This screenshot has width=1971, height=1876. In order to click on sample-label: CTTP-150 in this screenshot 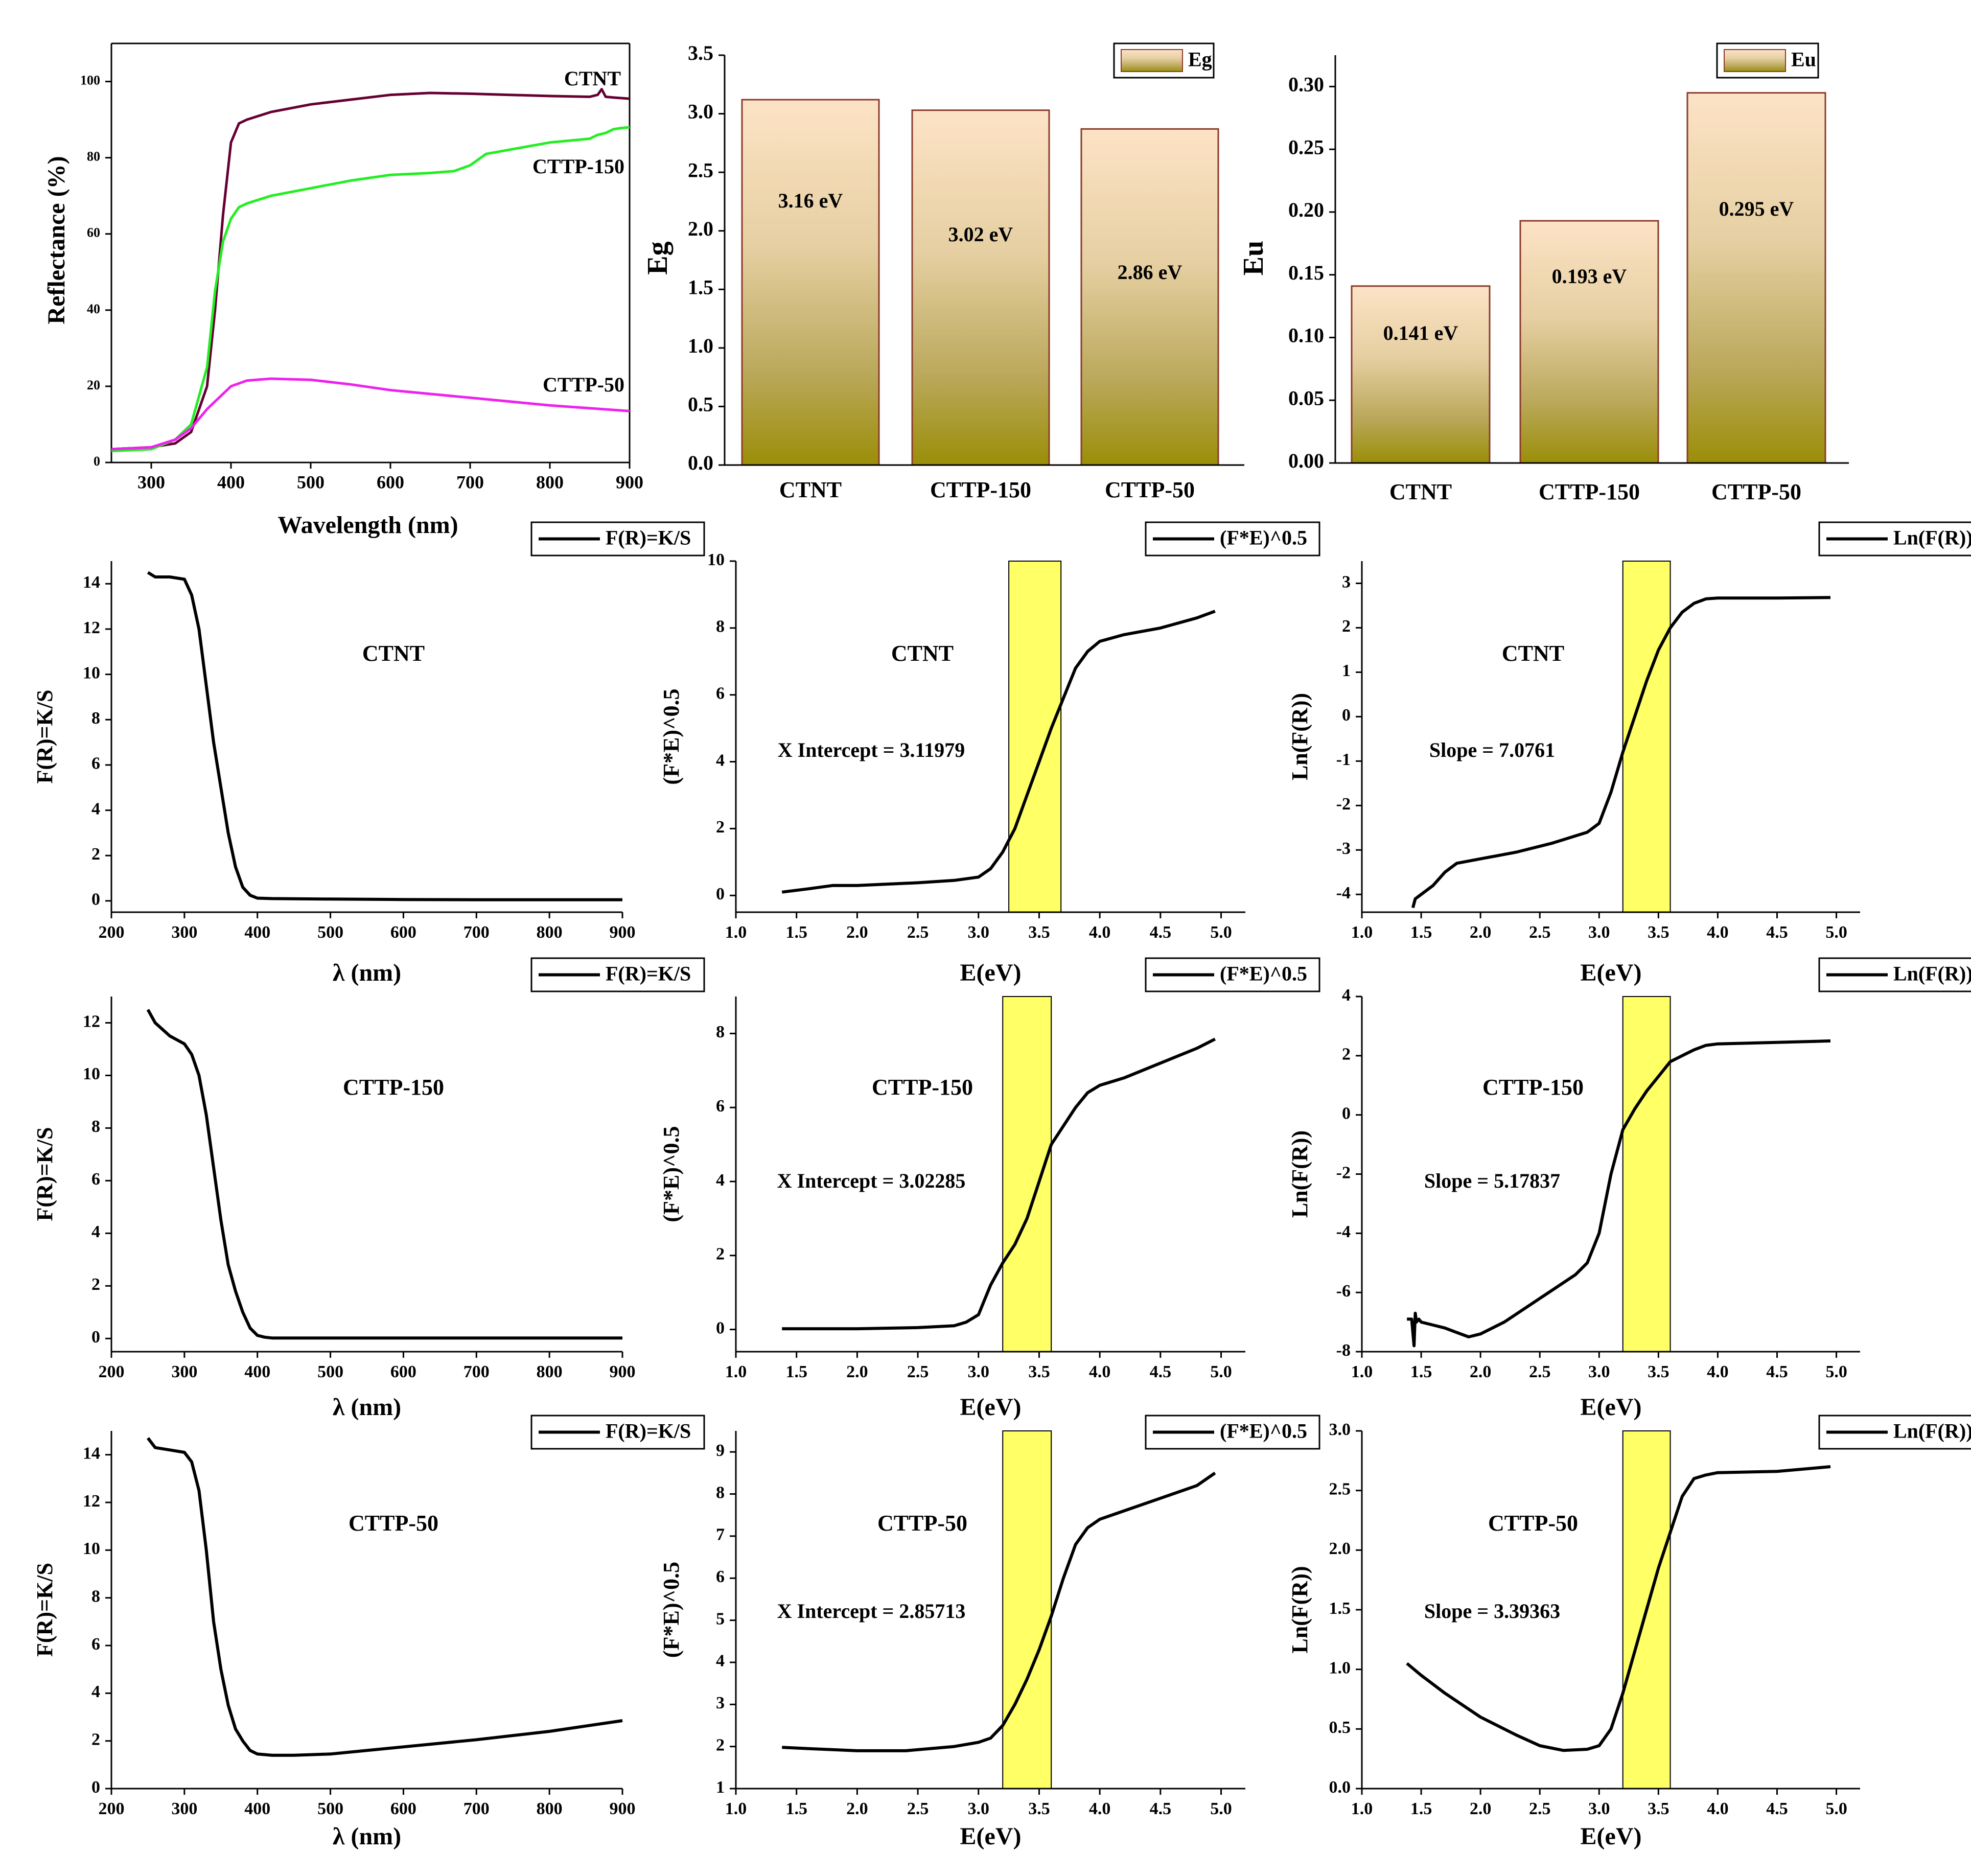, I will do `click(1533, 1087)`.